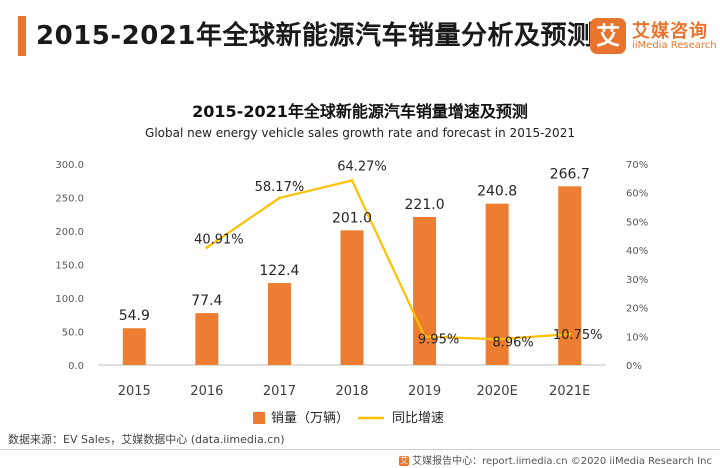 This screenshot has height=468, width=720. I want to click on y-right-tick-label: 0%, so click(634, 366).